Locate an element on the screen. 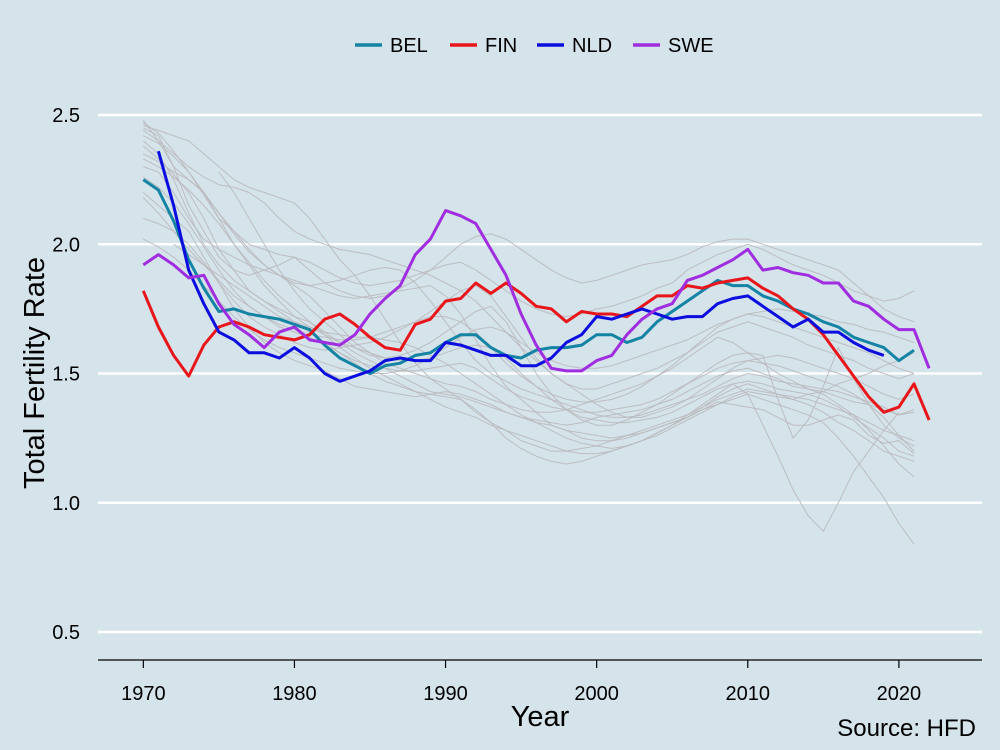 Image resolution: width=1000 pixels, height=750 pixels. y-axis-ticks: 0.5 1.0 1.5 2.0 2.5 is located at coordinates (66, 374).